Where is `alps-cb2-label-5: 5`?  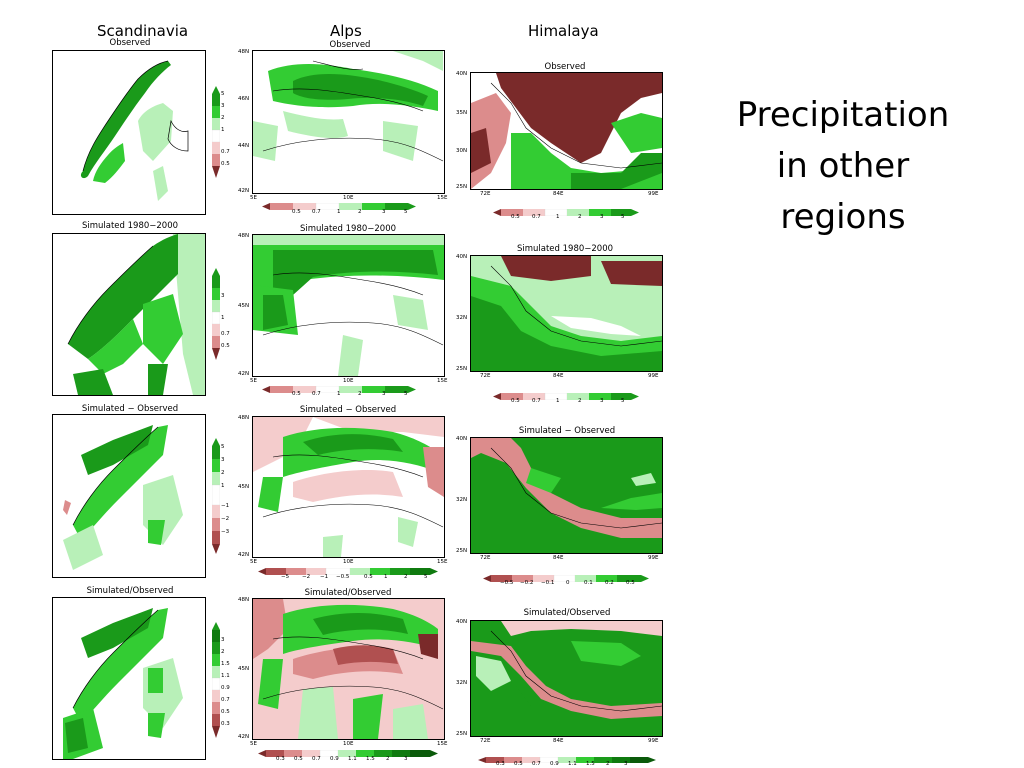
alps-cb2-label-5: 5 is located at coordinates (406, 394).